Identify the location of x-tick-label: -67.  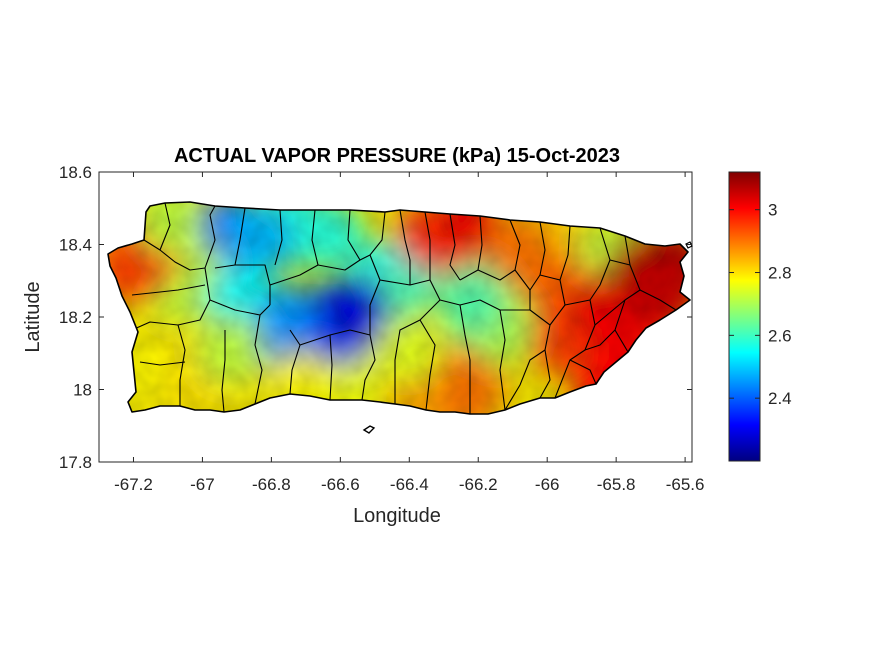
(202, 484).